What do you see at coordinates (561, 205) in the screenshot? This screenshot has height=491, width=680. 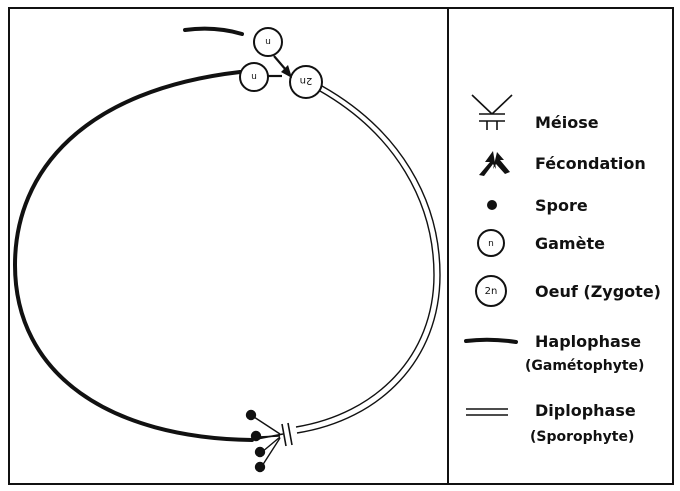 I see `legend-spore-label: Spore` at bounding box center [561, 205].